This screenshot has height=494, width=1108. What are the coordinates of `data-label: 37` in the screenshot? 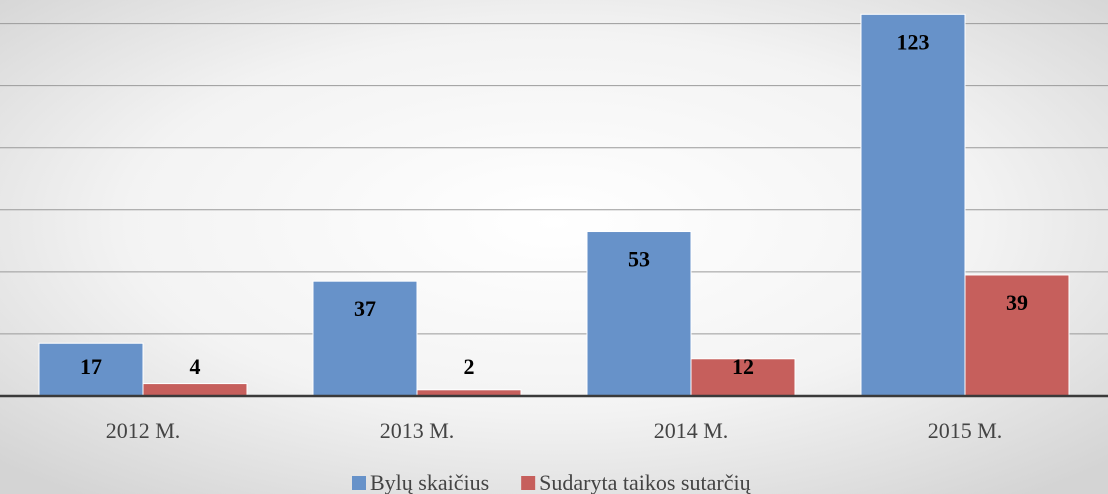 It's located at (365, 308).